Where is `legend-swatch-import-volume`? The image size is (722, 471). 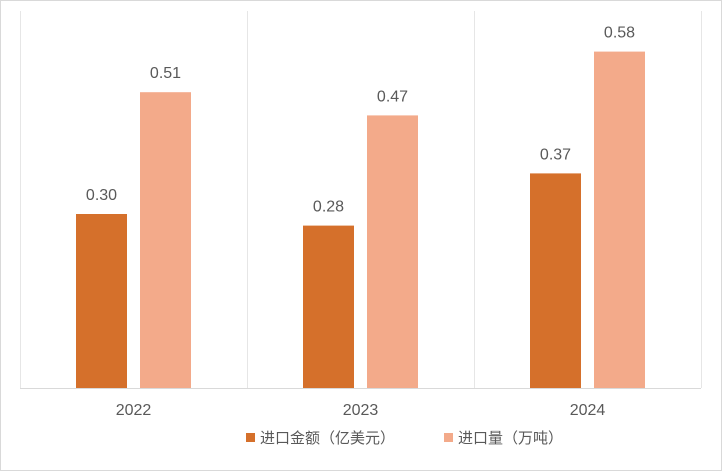
legend-swatch-import-volume is located at coordinates (448, 437).